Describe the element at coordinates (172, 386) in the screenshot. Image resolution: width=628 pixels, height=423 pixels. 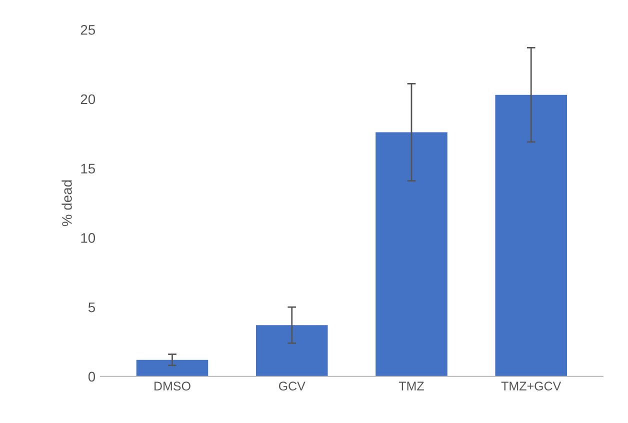
I see `x-tick-label: DMSO` at that location.